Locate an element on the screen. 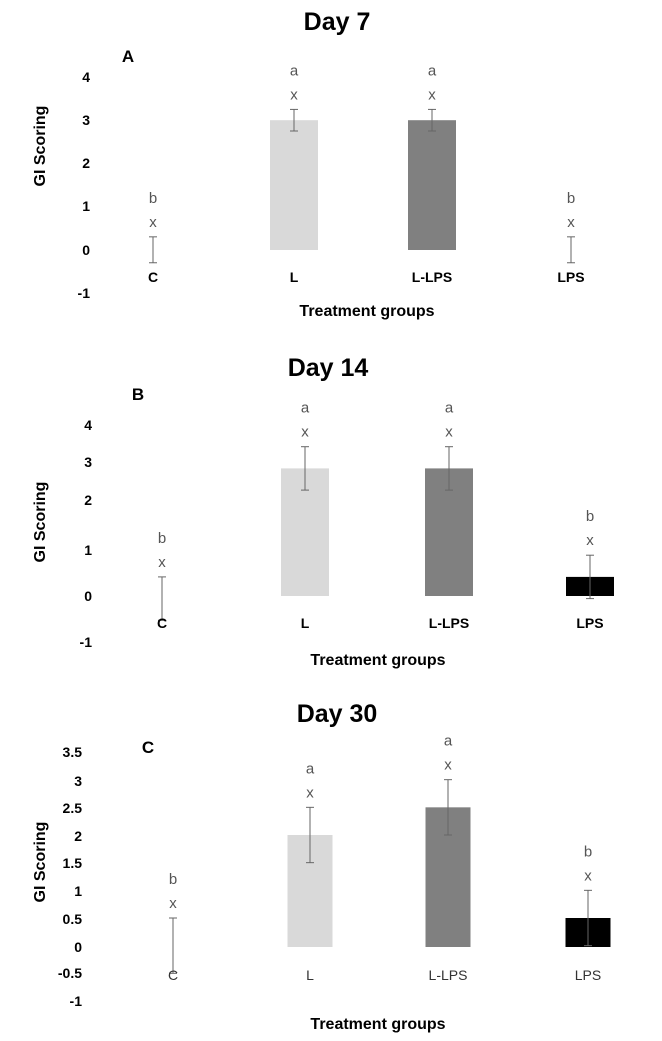 This screenshot has width=662, height=1041. chart-title: Day 7 is located at coordinates (337, 22).